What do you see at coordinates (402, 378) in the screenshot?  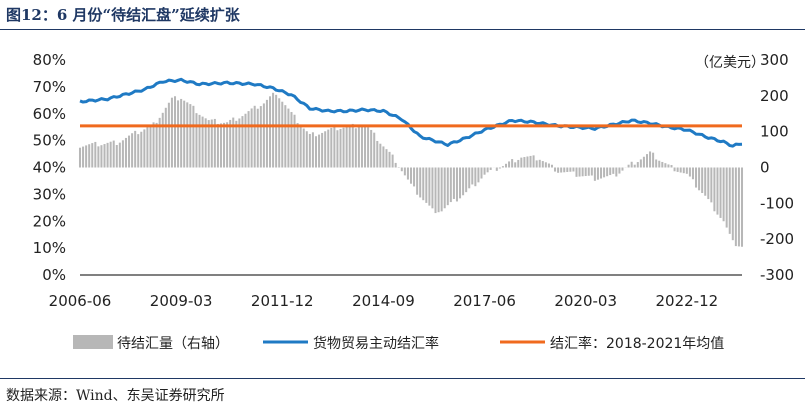 I see `source-rule` at bounding box center [402, 378].